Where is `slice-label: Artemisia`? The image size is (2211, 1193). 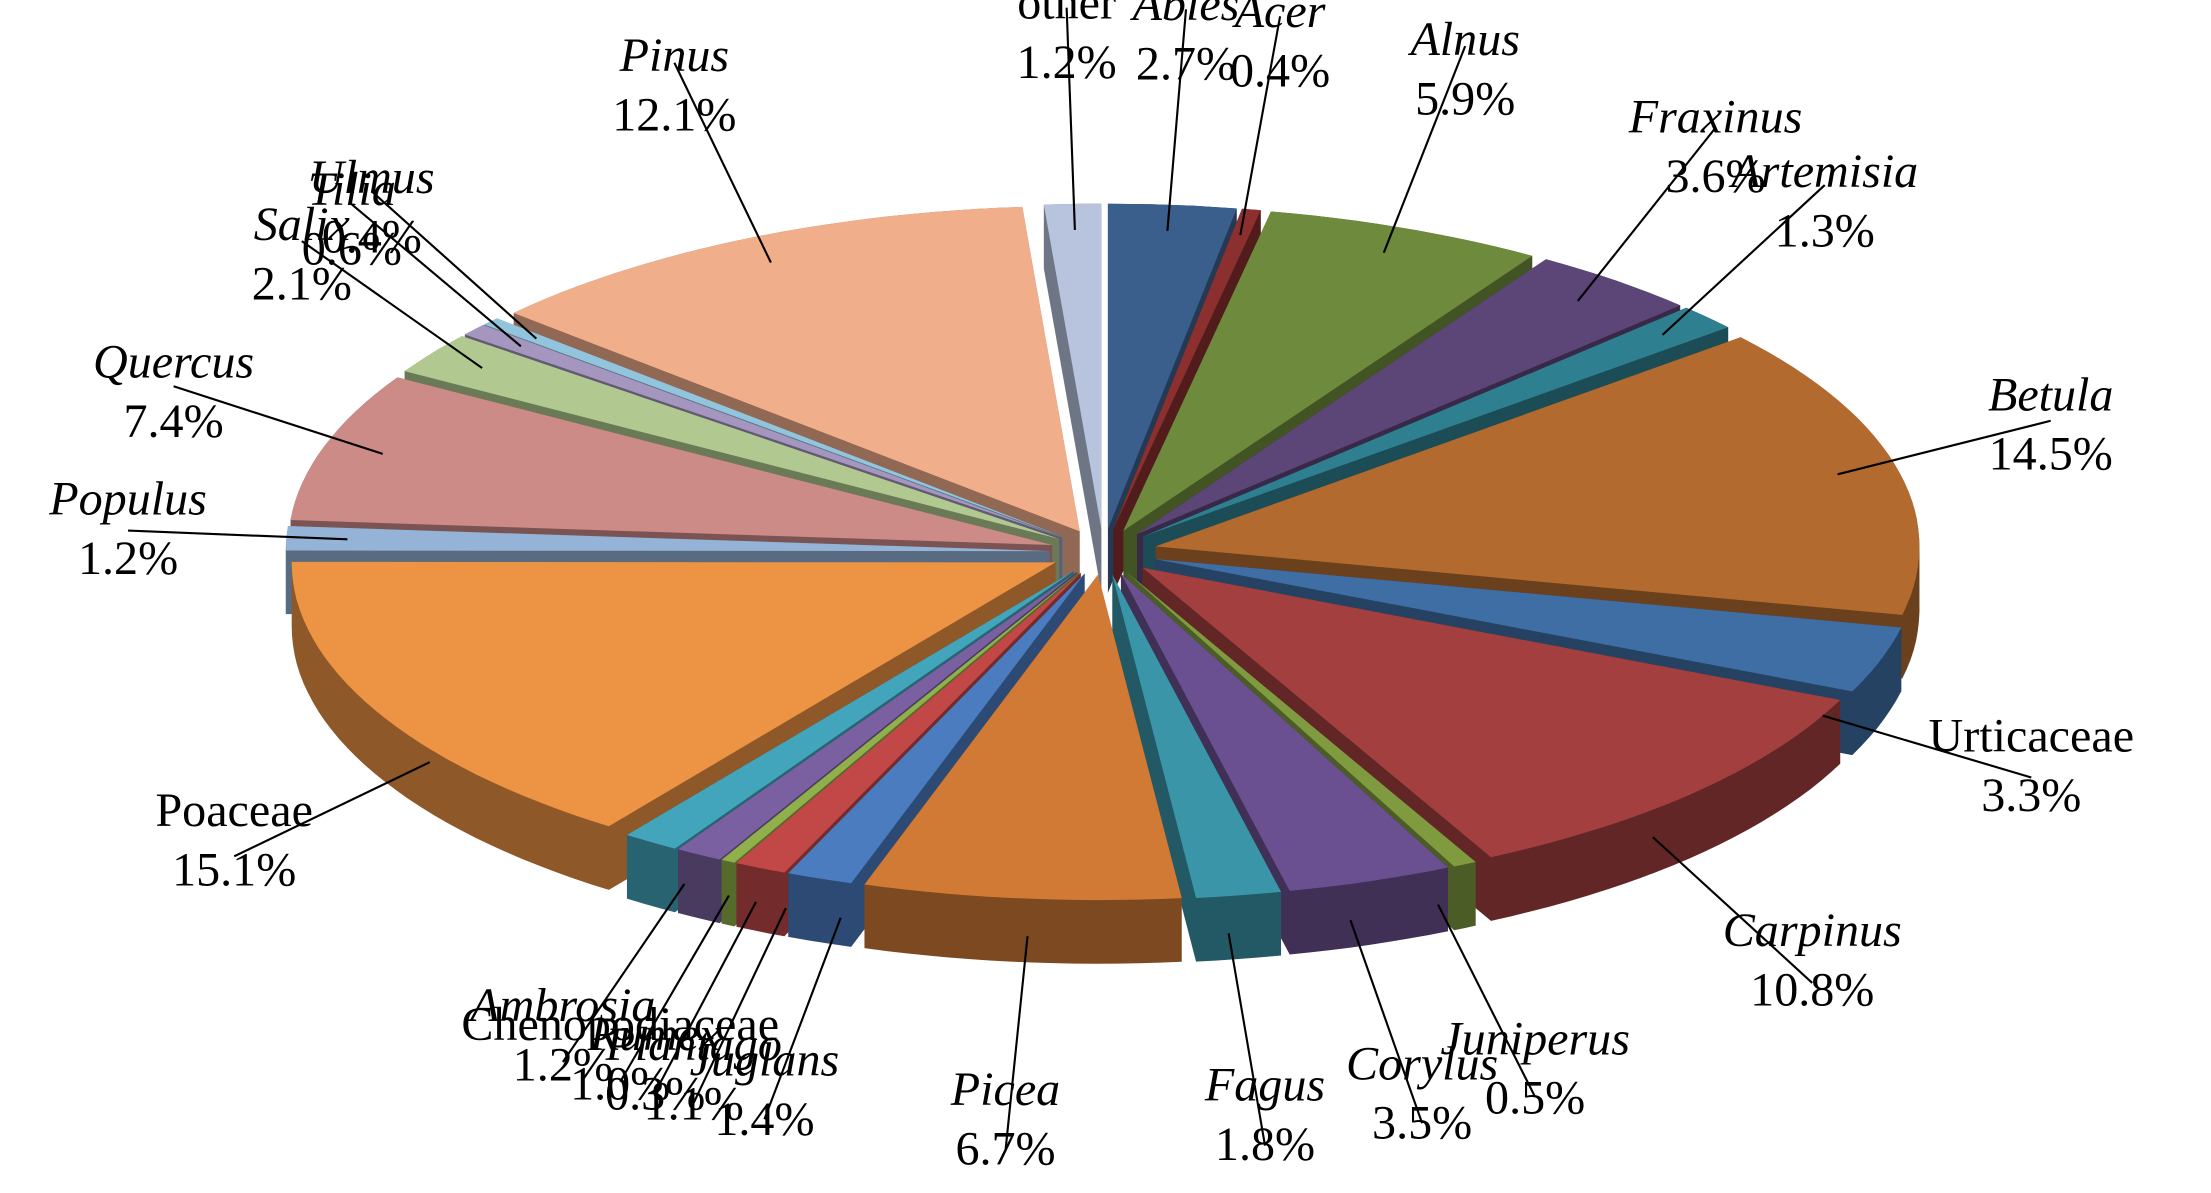
slice-label: Artemisia is located at coordinates (1823, 171).